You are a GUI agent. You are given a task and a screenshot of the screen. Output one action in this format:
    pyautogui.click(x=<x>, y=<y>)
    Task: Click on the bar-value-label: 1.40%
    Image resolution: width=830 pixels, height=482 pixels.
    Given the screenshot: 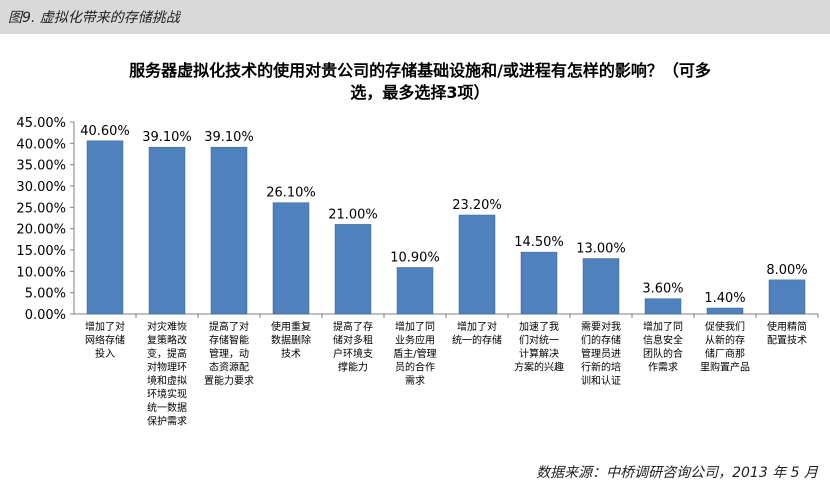 What is the action you would take?
    pyautogui.click(x=724, y=298)
    